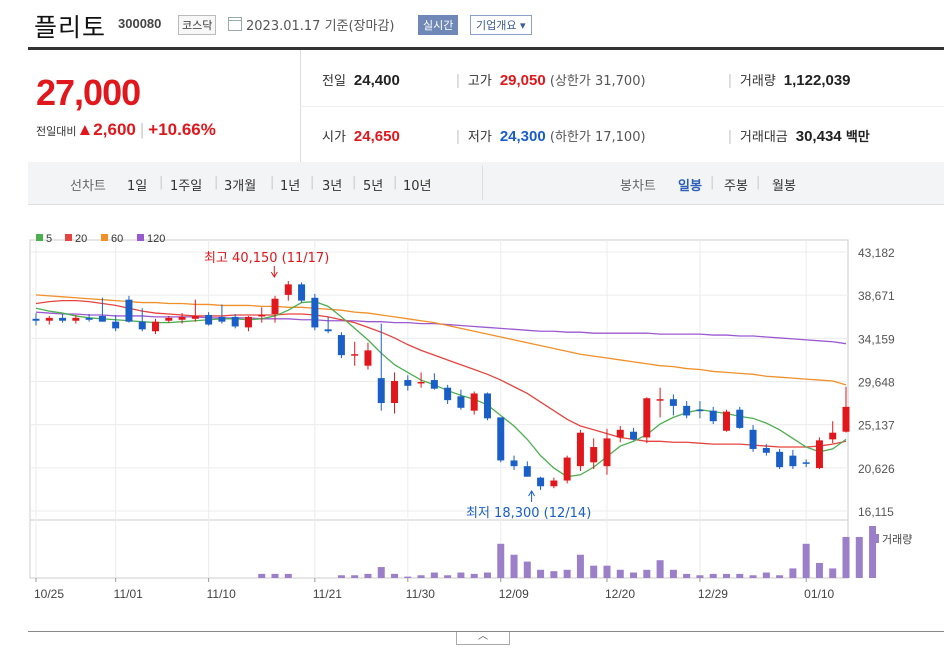  I want to click on candle-chart-label: 봉차트, so click(638, 186).